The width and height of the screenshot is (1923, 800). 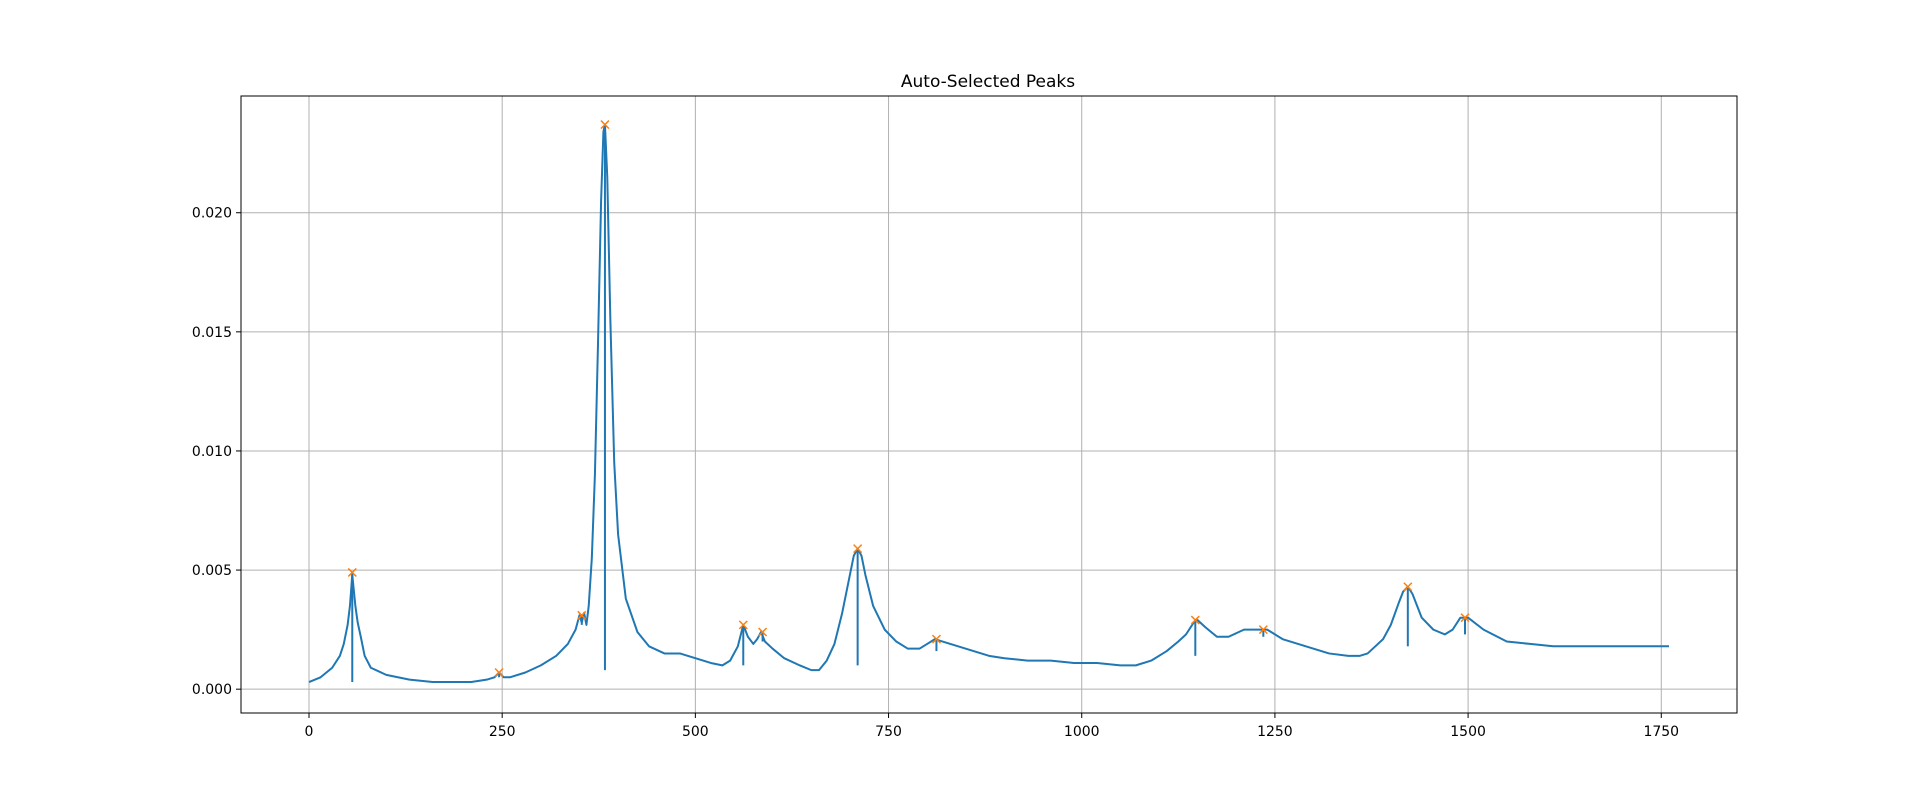 What do you see at coordinates (1275, 732) in the screenshot?
I see `x-tick-label: 1250` at bounding box center [1275, 732].